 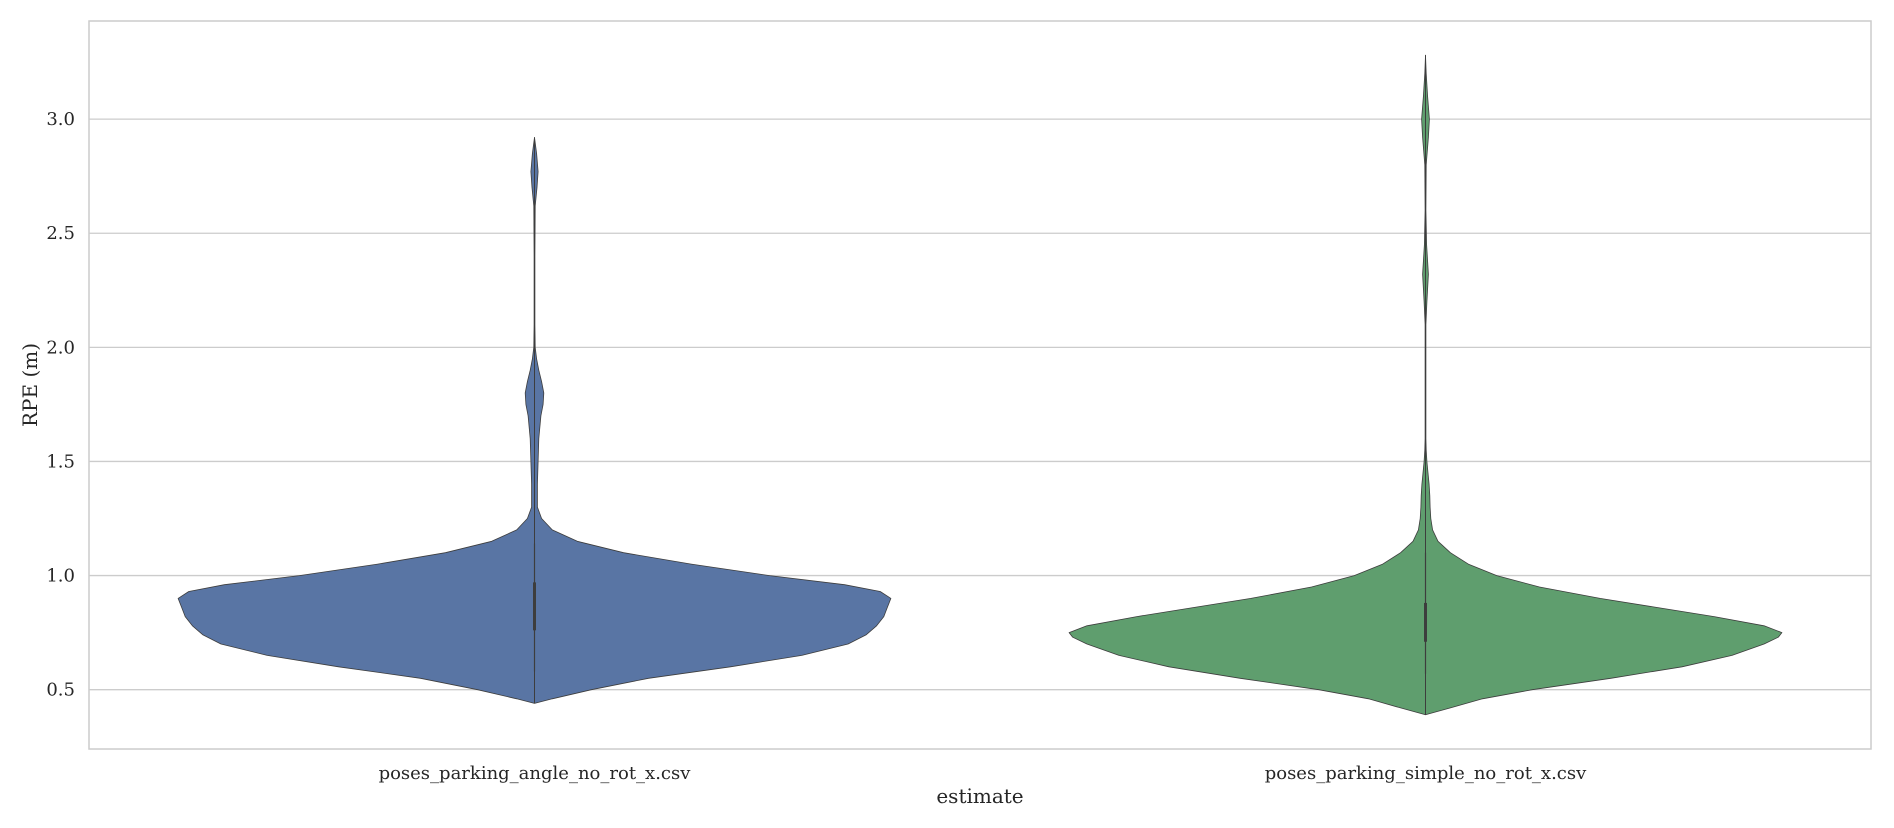 I want to click on y-tick-label: 0.5, so click(x=60, y=690).